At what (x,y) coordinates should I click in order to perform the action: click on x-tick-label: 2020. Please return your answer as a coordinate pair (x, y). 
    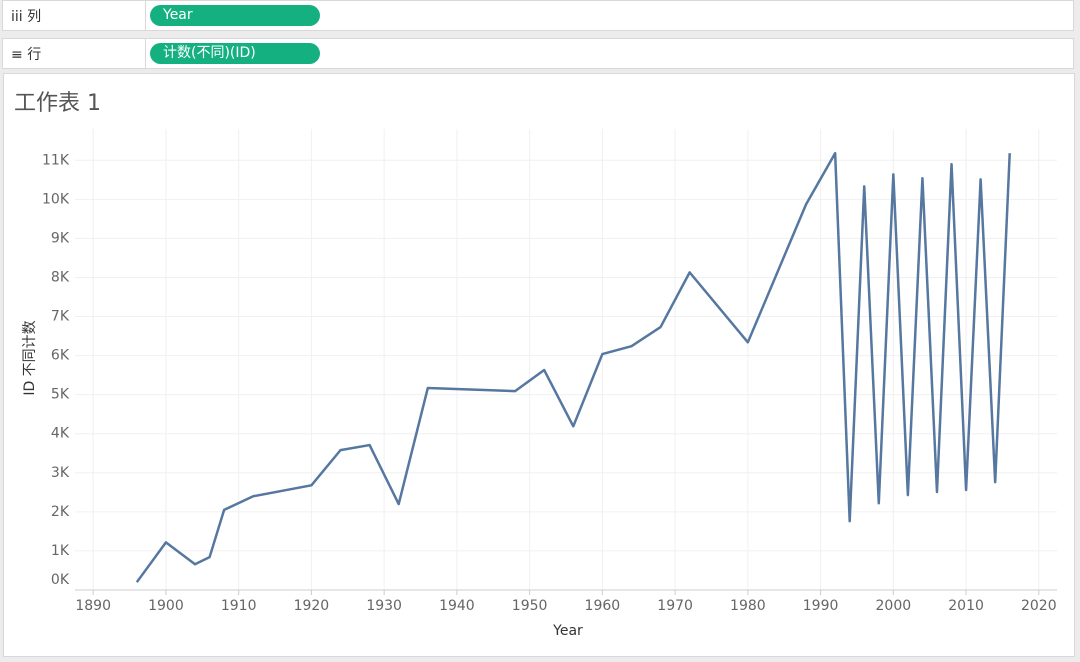
    Looking at the image, I should click on (1039, 606).